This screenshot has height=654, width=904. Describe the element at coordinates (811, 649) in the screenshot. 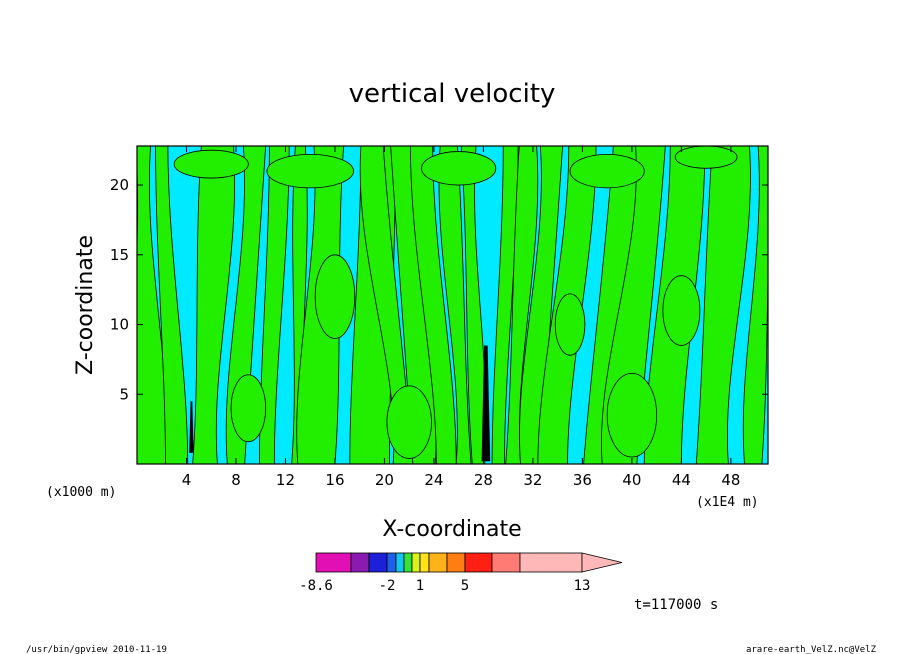

I see `footer-right: arare-earth_VelZ.nc@VelZ` at that location.